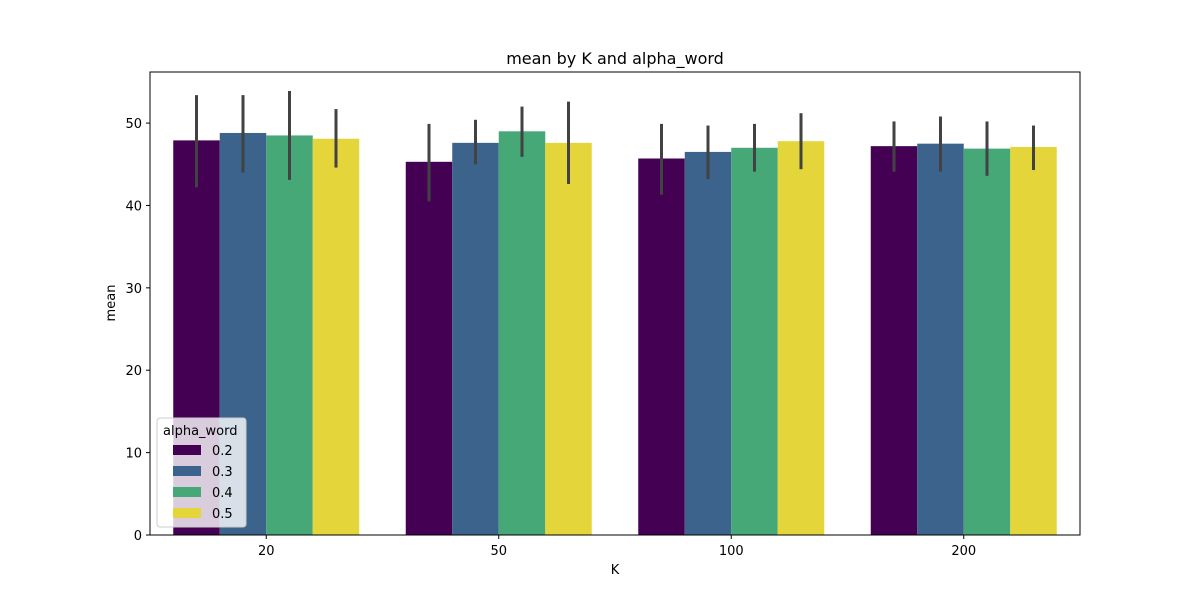 This screenshot has width=1200, height=600. What do you see at coordinates (133, 454) in the screenshot?
I see `y-tick-label: 10` at bounding box center [133, 454].